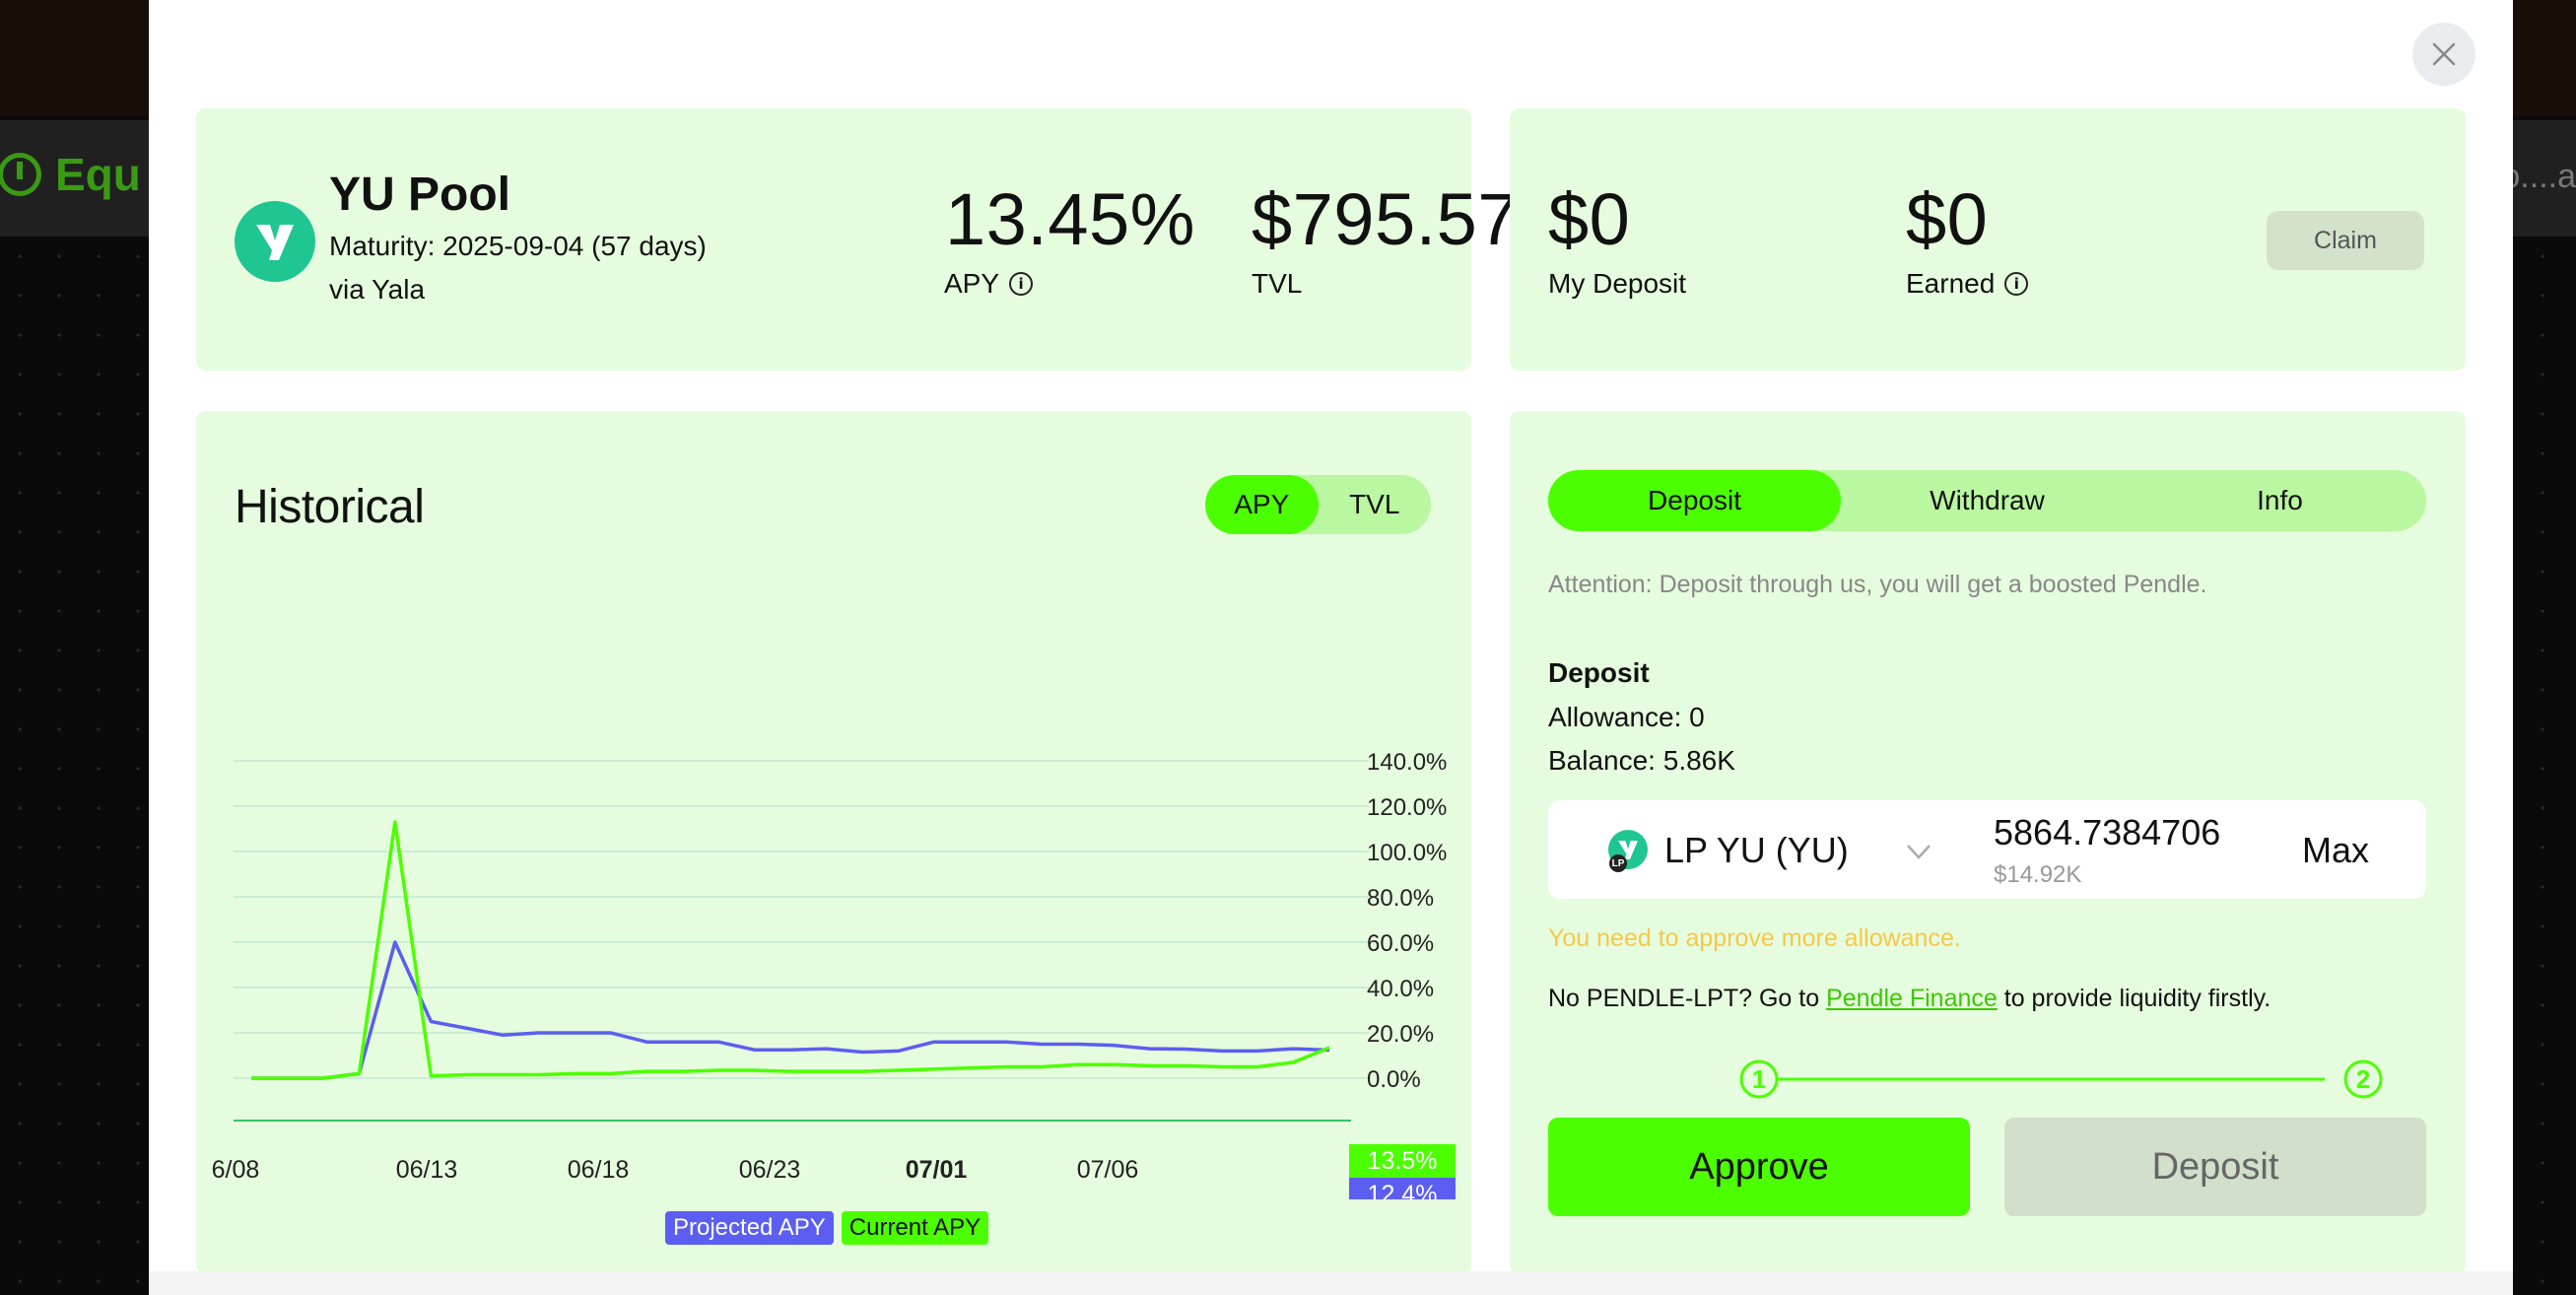 Image resolution: width=2576 pixels, height=1295 pixels. I want to click on pool-maturity: Maturity: 2025-09-04 (57 days), so click(518, 246).